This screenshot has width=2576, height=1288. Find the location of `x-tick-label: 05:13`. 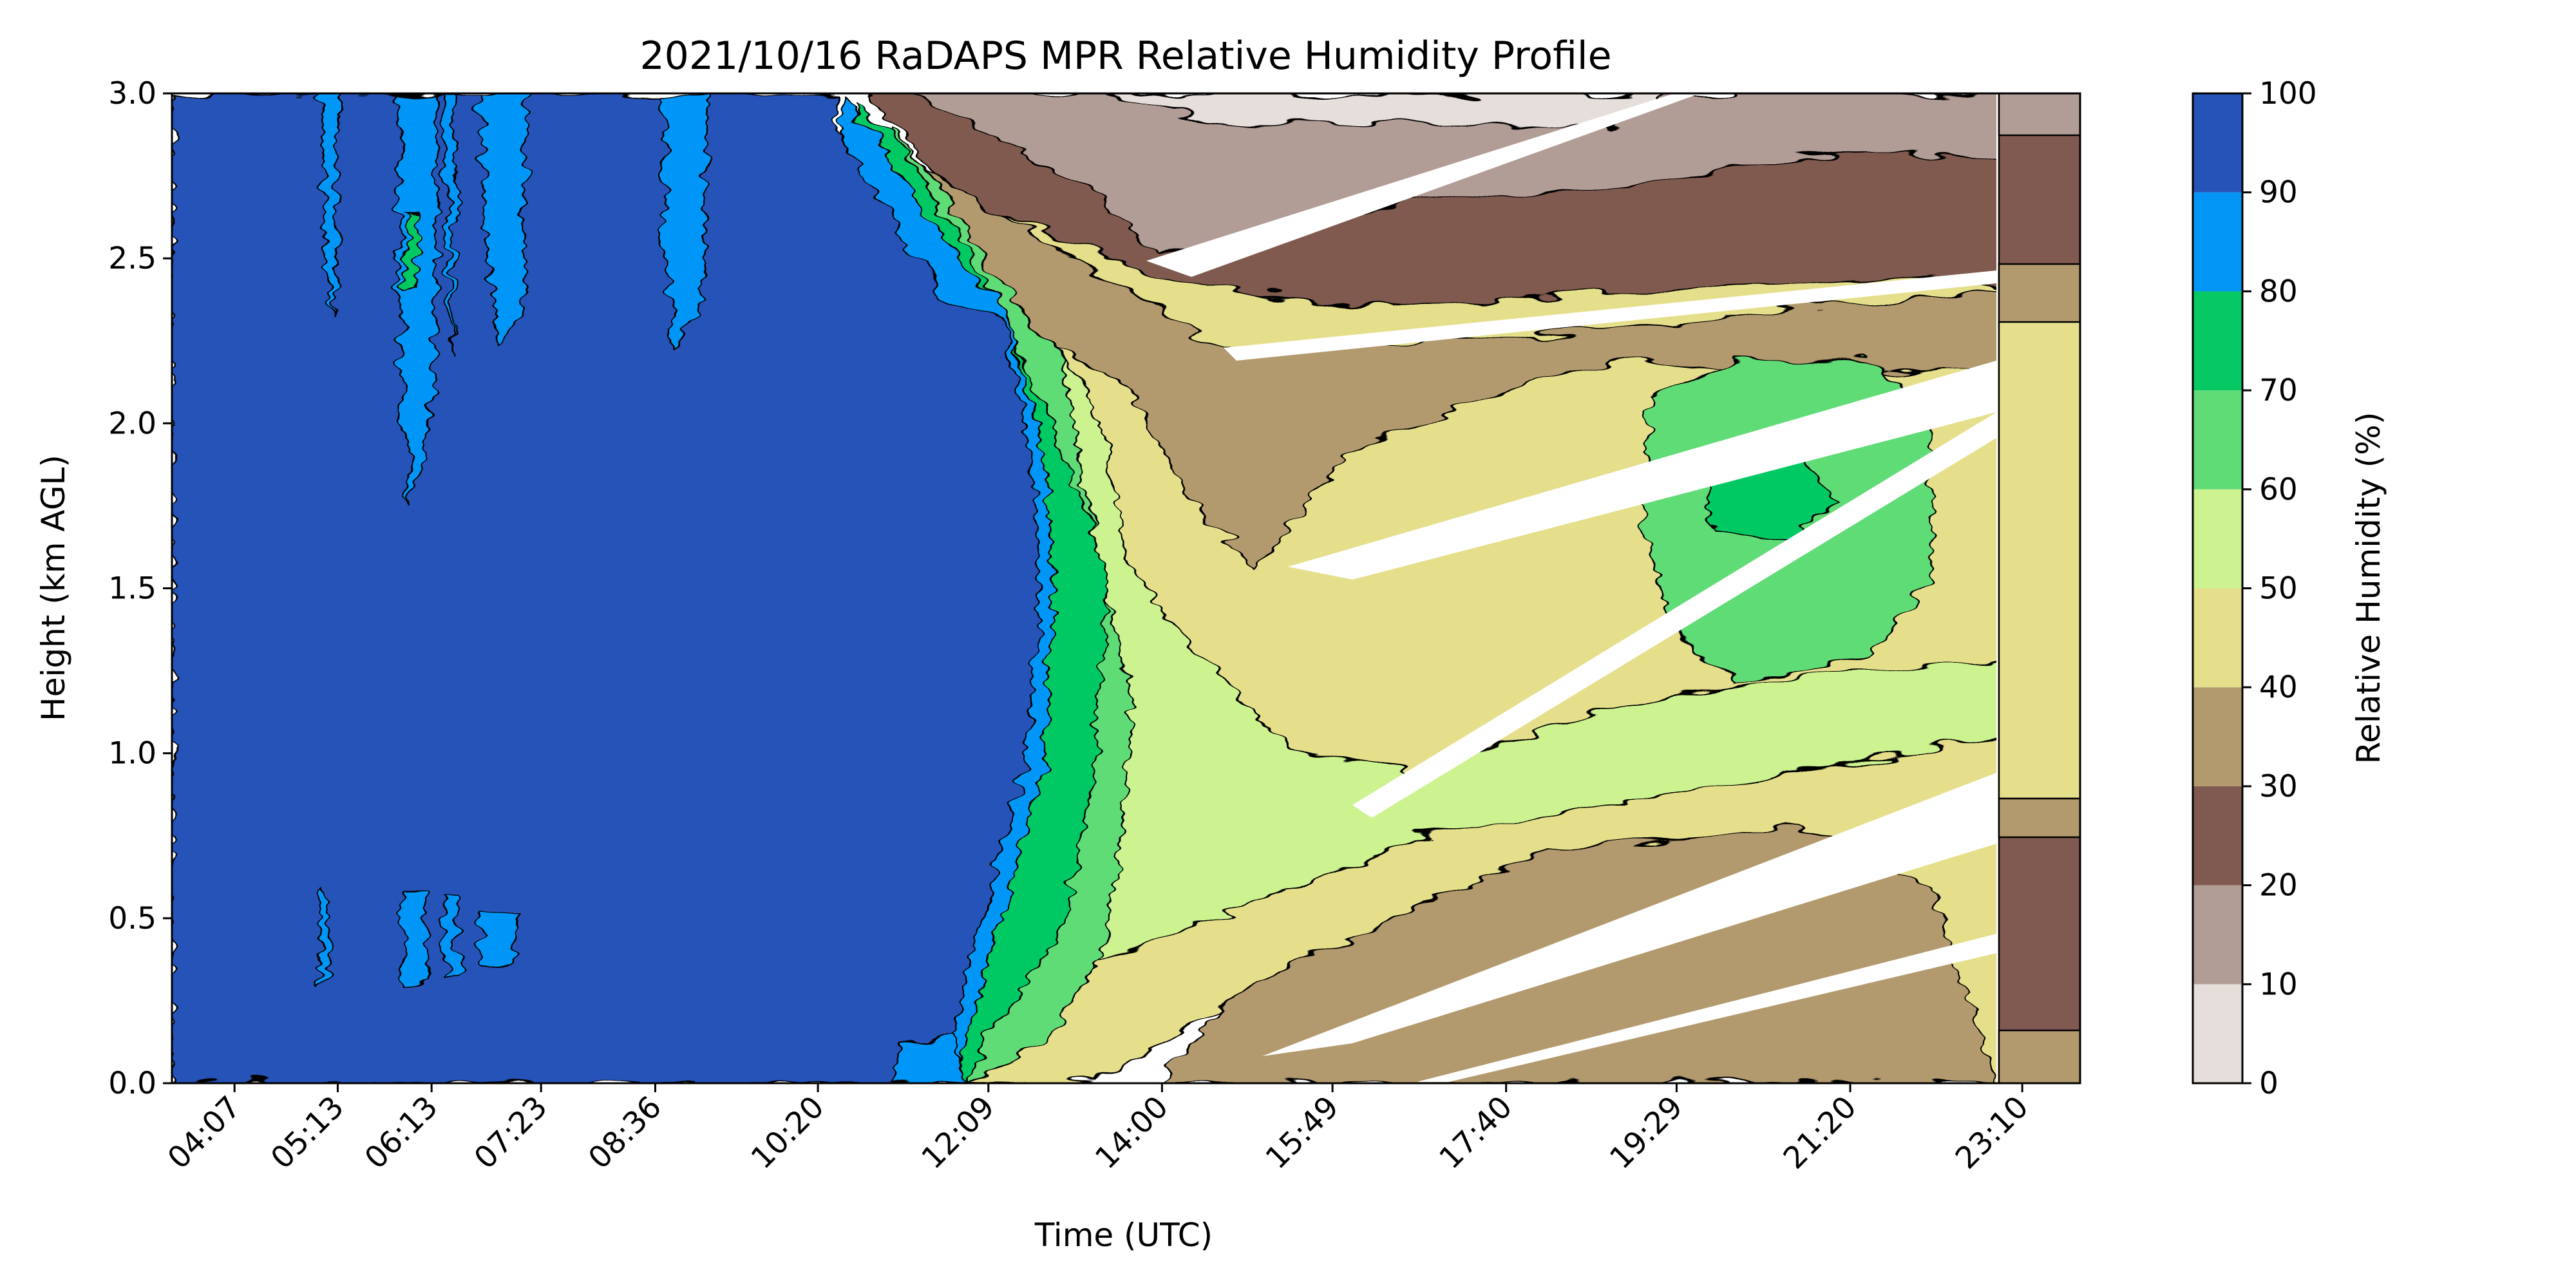

x-tick-label: 05:13 is located at coordinates (307, 1133).